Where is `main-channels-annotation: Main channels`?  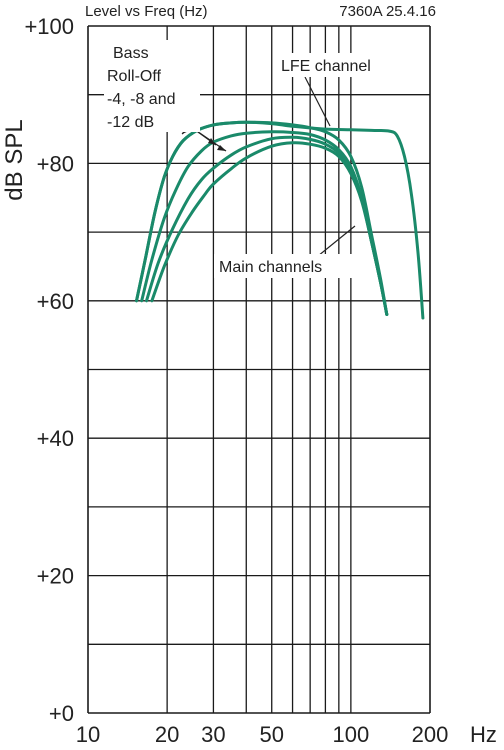 main-channels-annotation: Main channels is located at coordinates (270, 267).